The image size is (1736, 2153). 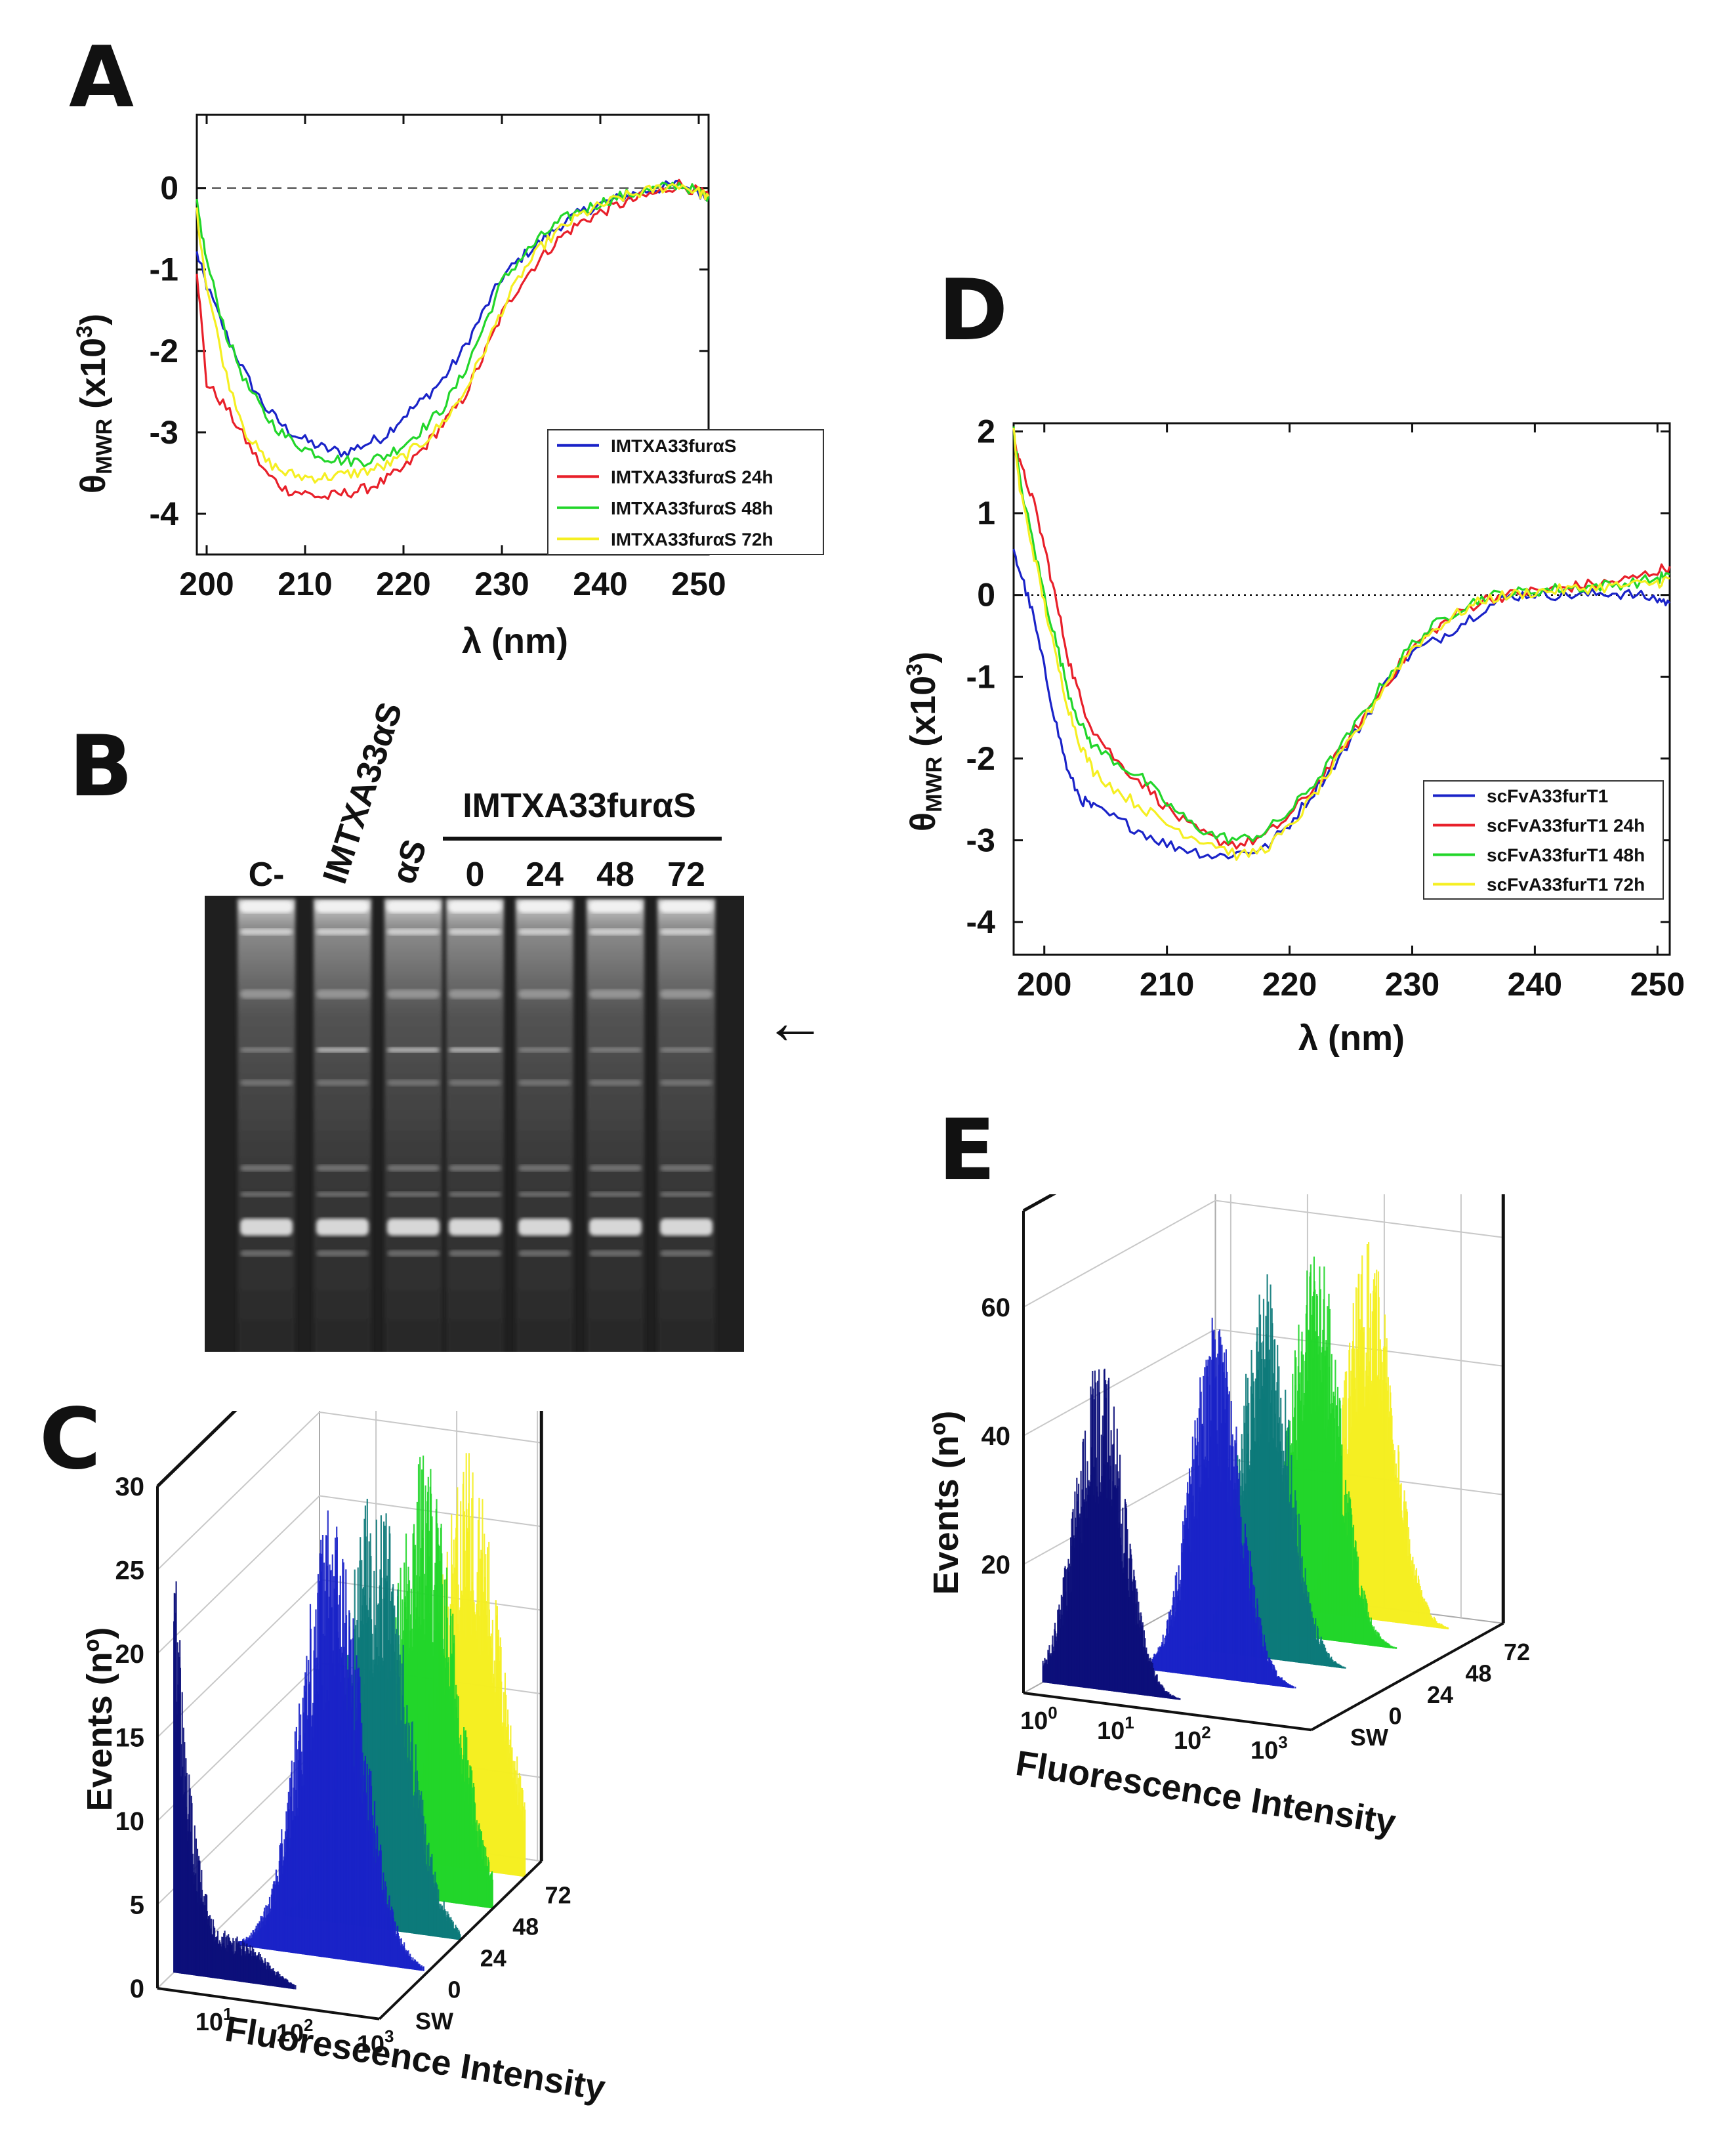 I want to click on x-tick-label: 10⁰, so click(x=1039, y=1719).